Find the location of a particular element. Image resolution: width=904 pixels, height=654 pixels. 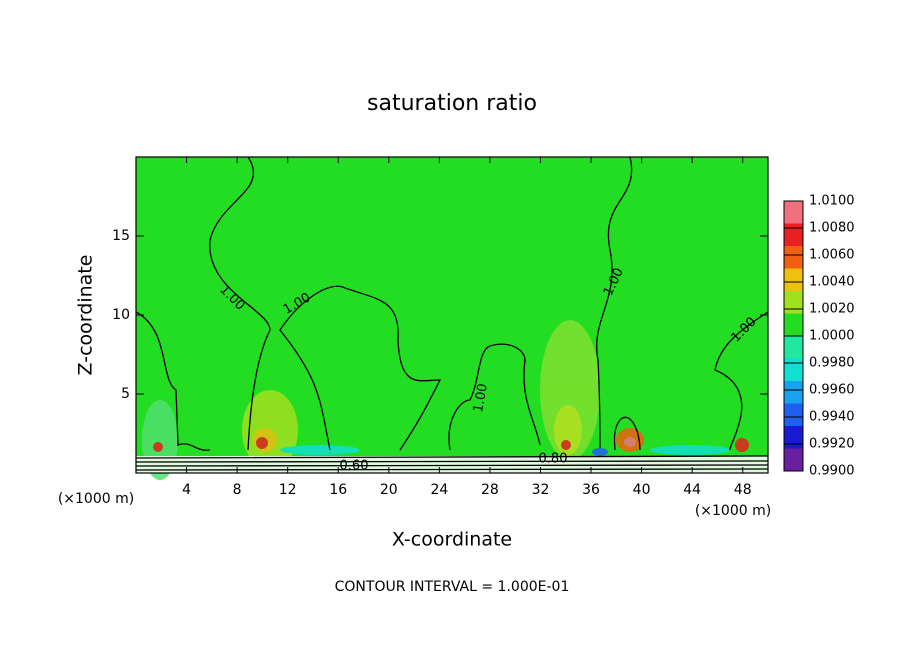

x-tick-label: 4 is located at coordinates (186, 490).